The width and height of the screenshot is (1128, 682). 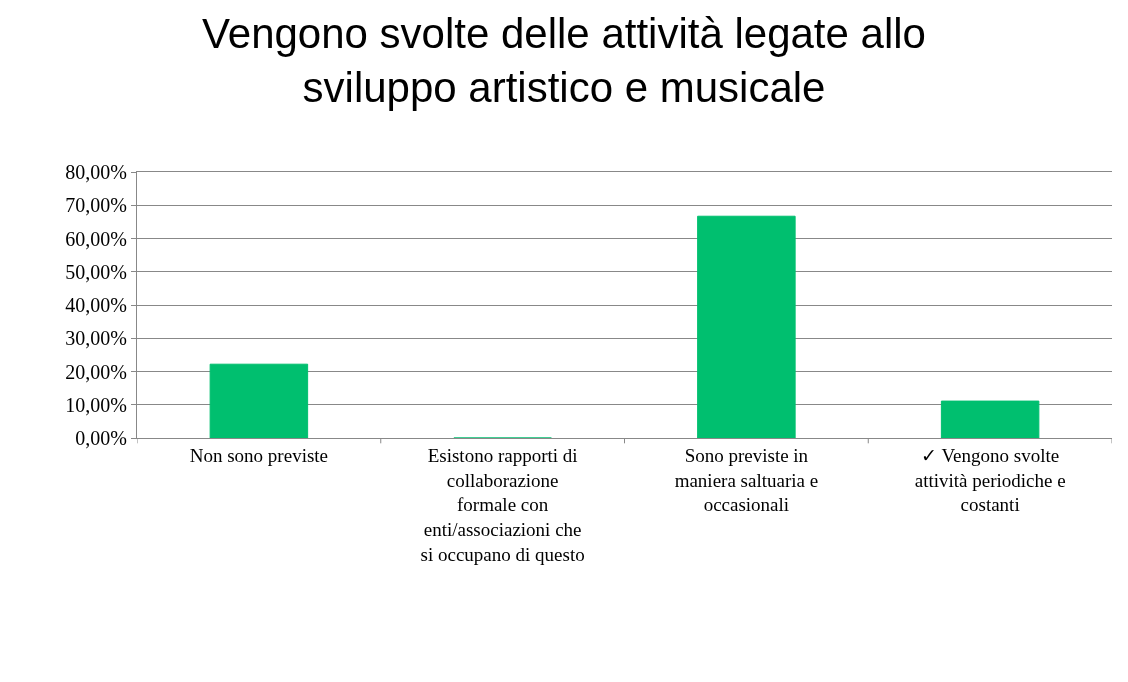 I want to click on y-tick-label: 60,00%, so click(x=96, y=238).